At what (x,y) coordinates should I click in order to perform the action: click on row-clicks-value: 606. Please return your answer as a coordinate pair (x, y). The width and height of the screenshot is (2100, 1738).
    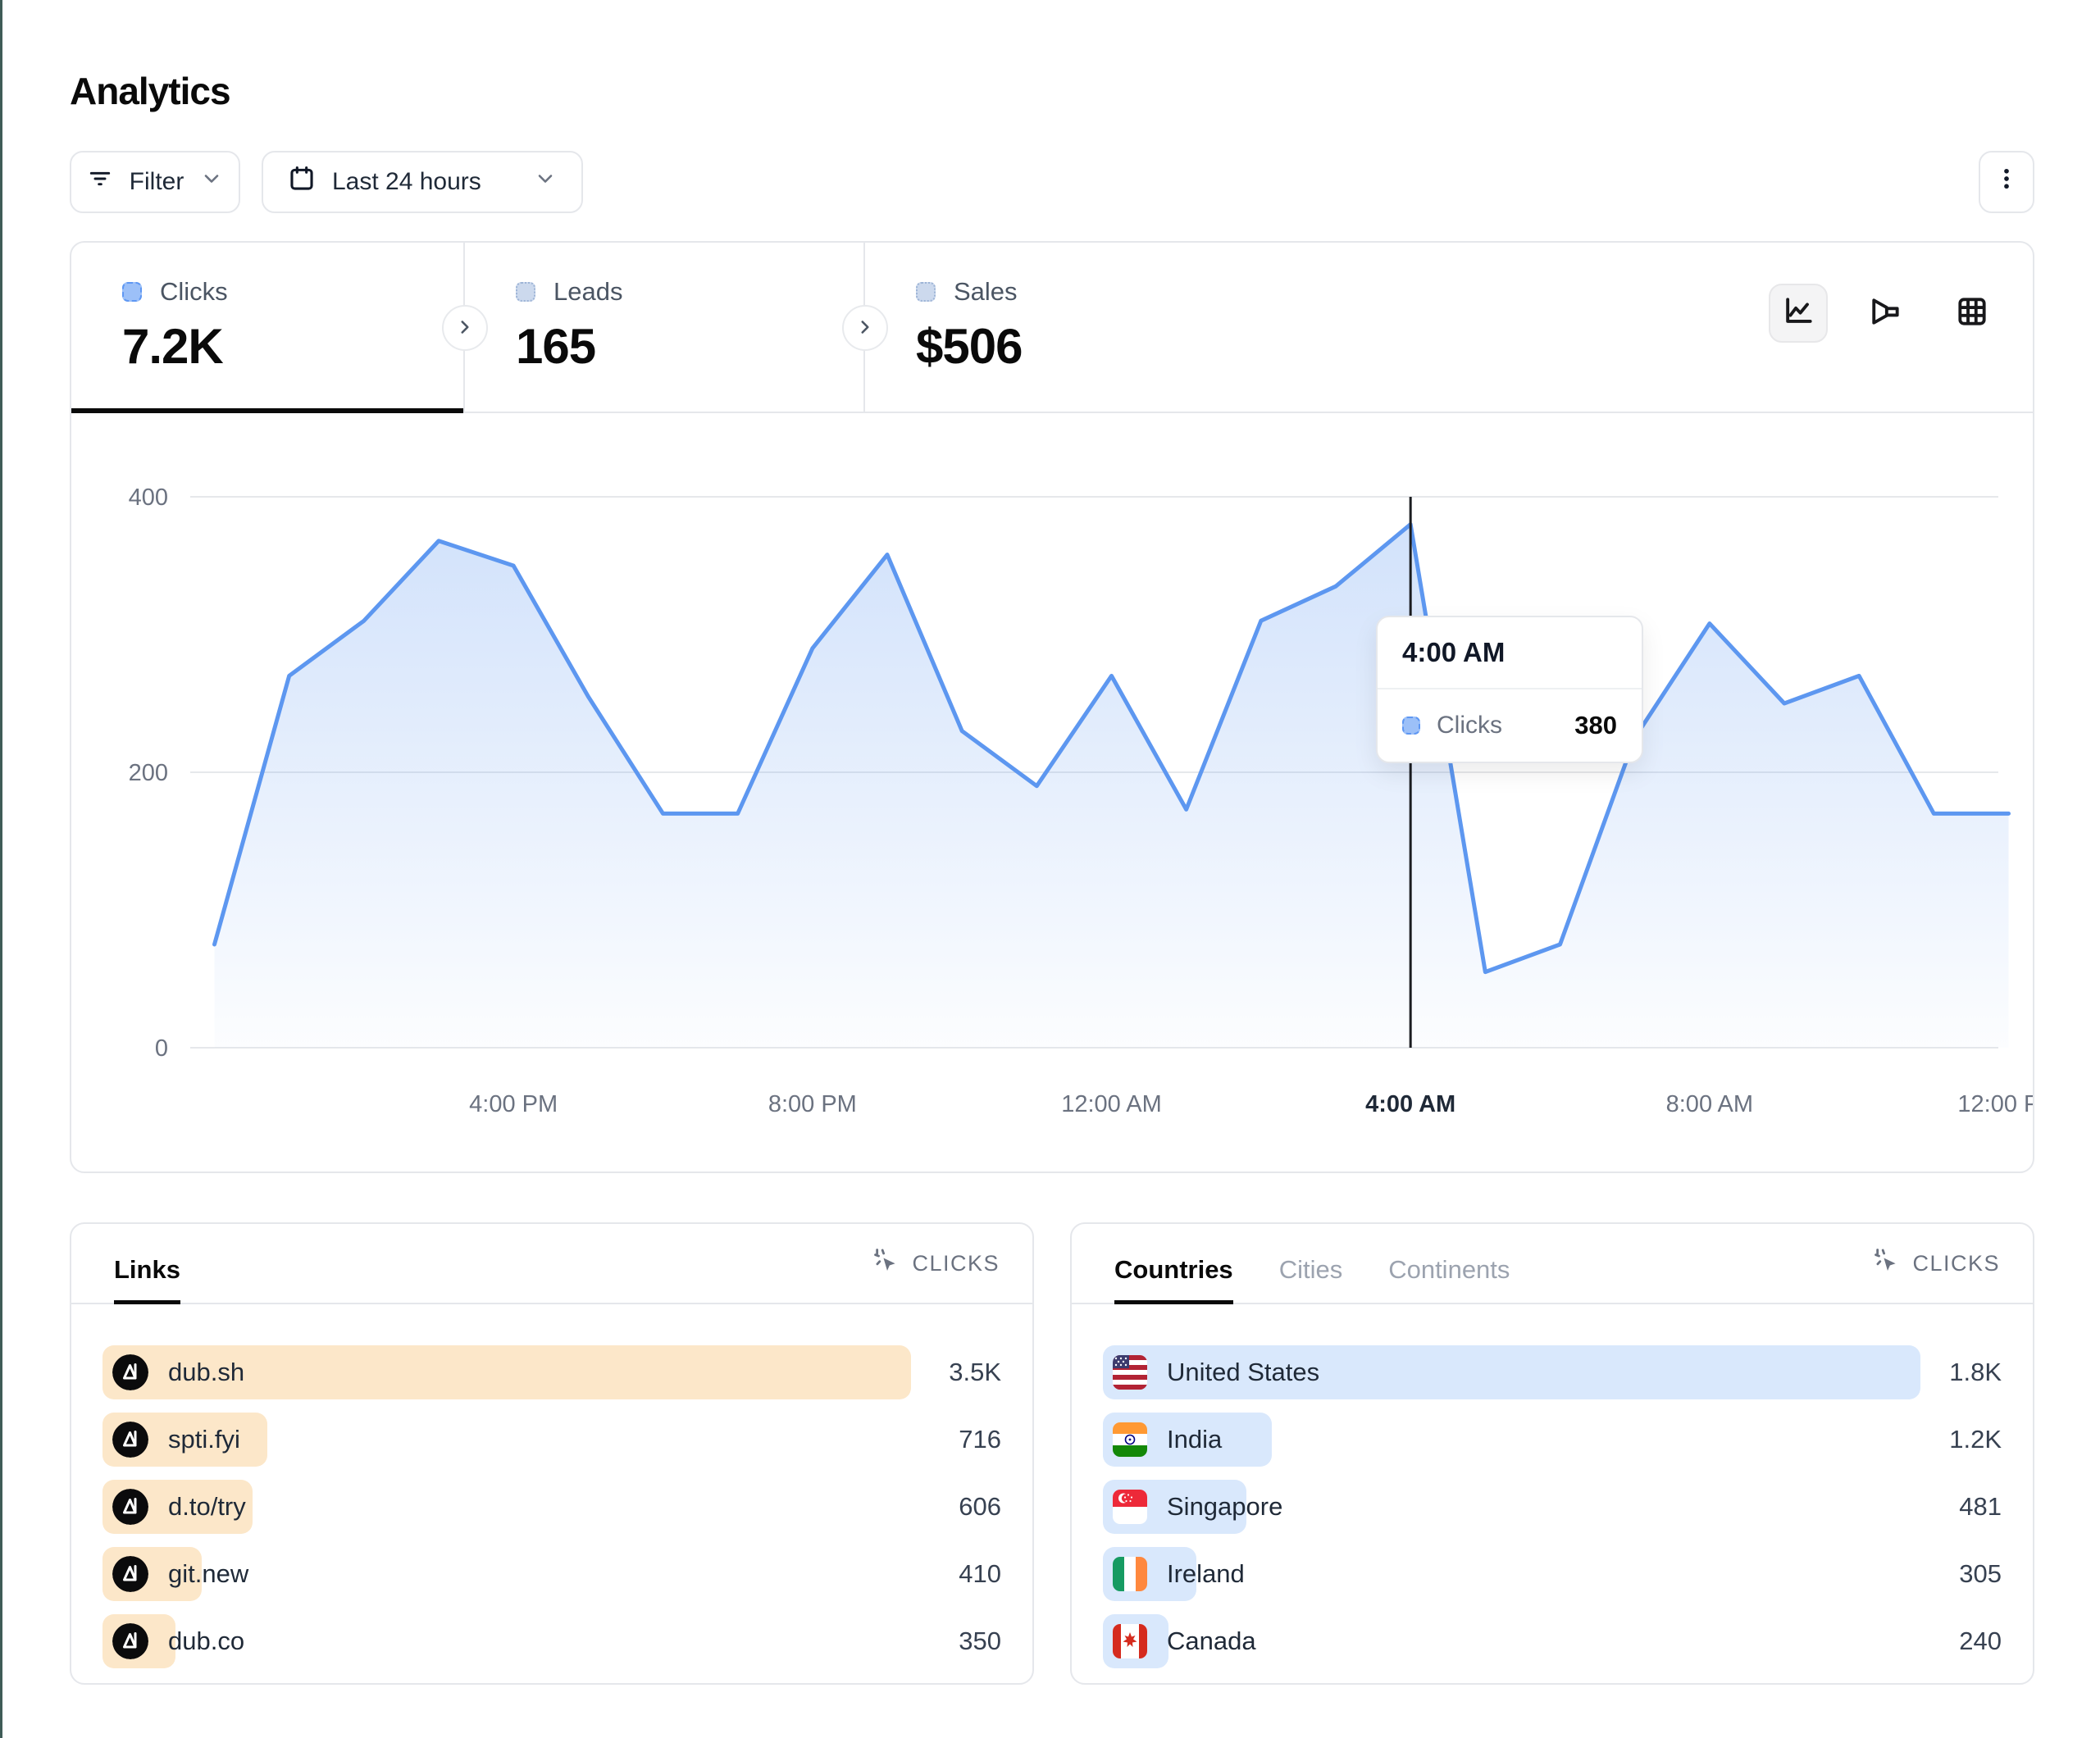
    Looking at the image, I should click on (980, 1506).